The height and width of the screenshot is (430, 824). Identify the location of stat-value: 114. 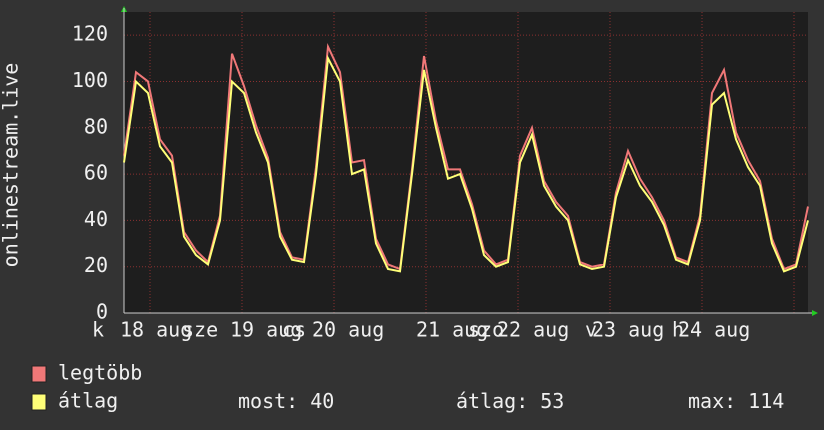
(766, 401).